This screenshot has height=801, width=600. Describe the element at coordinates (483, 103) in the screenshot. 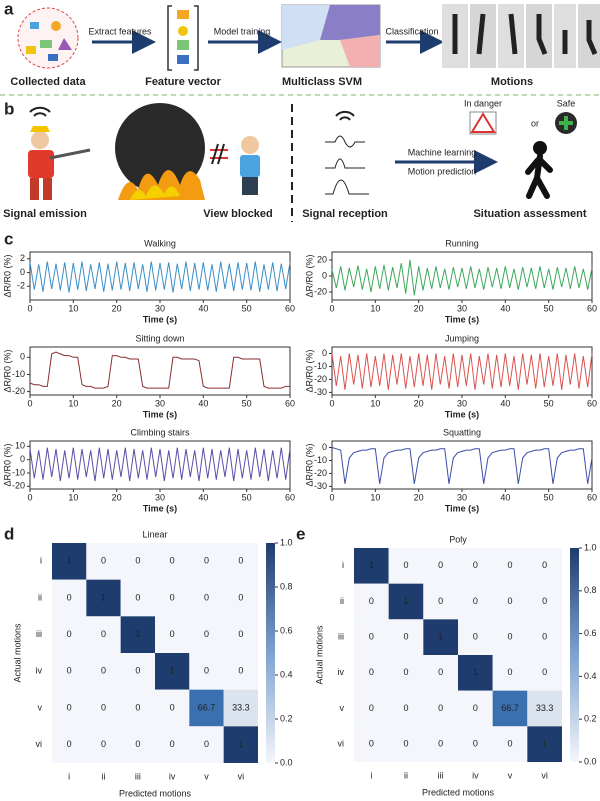

I see `state-label: In danger` at that location.